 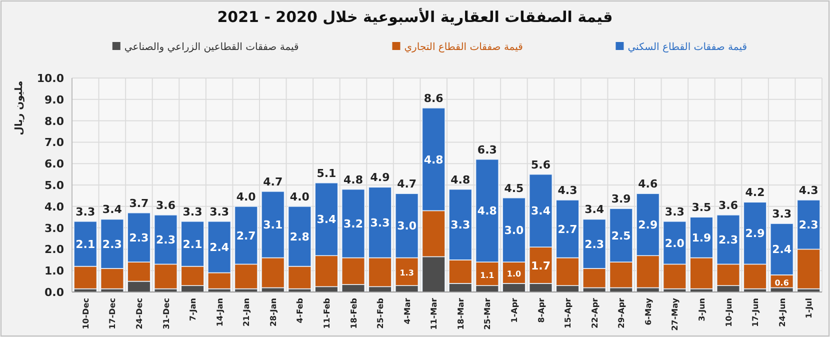 What do you see at coordinates (85, 314) in the screenshot?
I see `x-tick-label: 10-Dec` at bounding box center [85, 314].